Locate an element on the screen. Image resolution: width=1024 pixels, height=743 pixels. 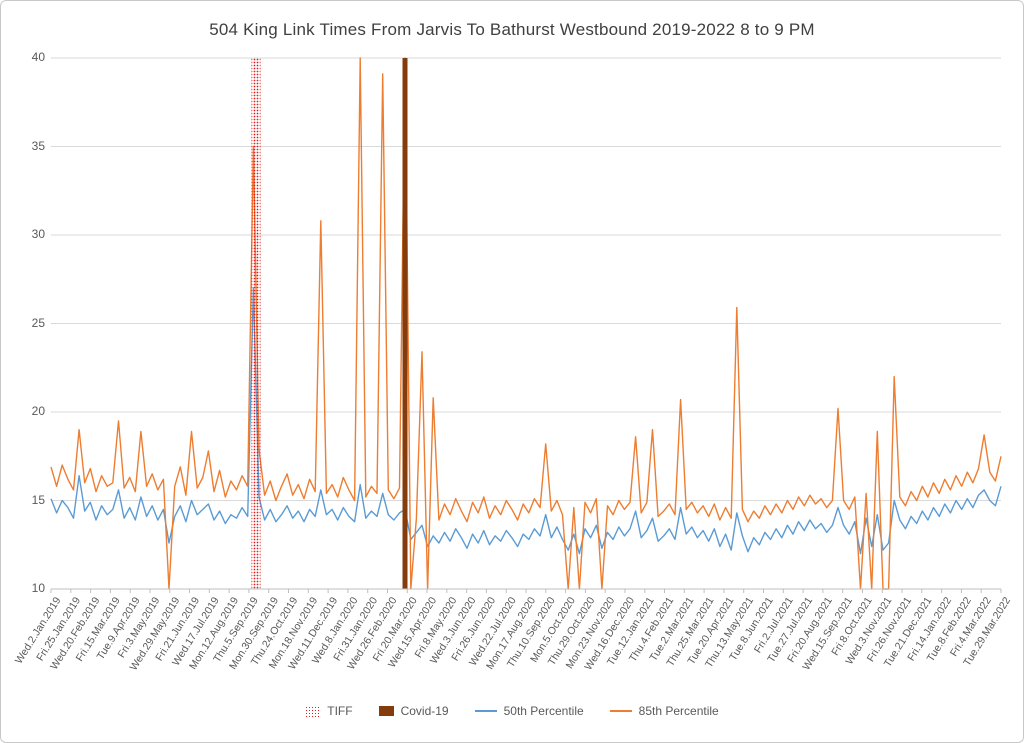
legend-swatch-85th-percentile is located at coordinates (620, 711).